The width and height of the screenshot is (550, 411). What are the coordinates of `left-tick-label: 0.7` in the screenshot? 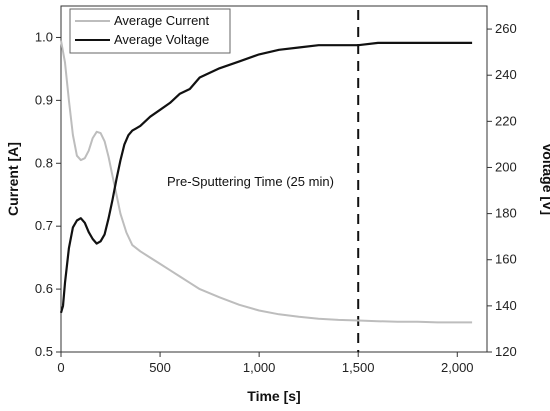 It's located at (44, 225).